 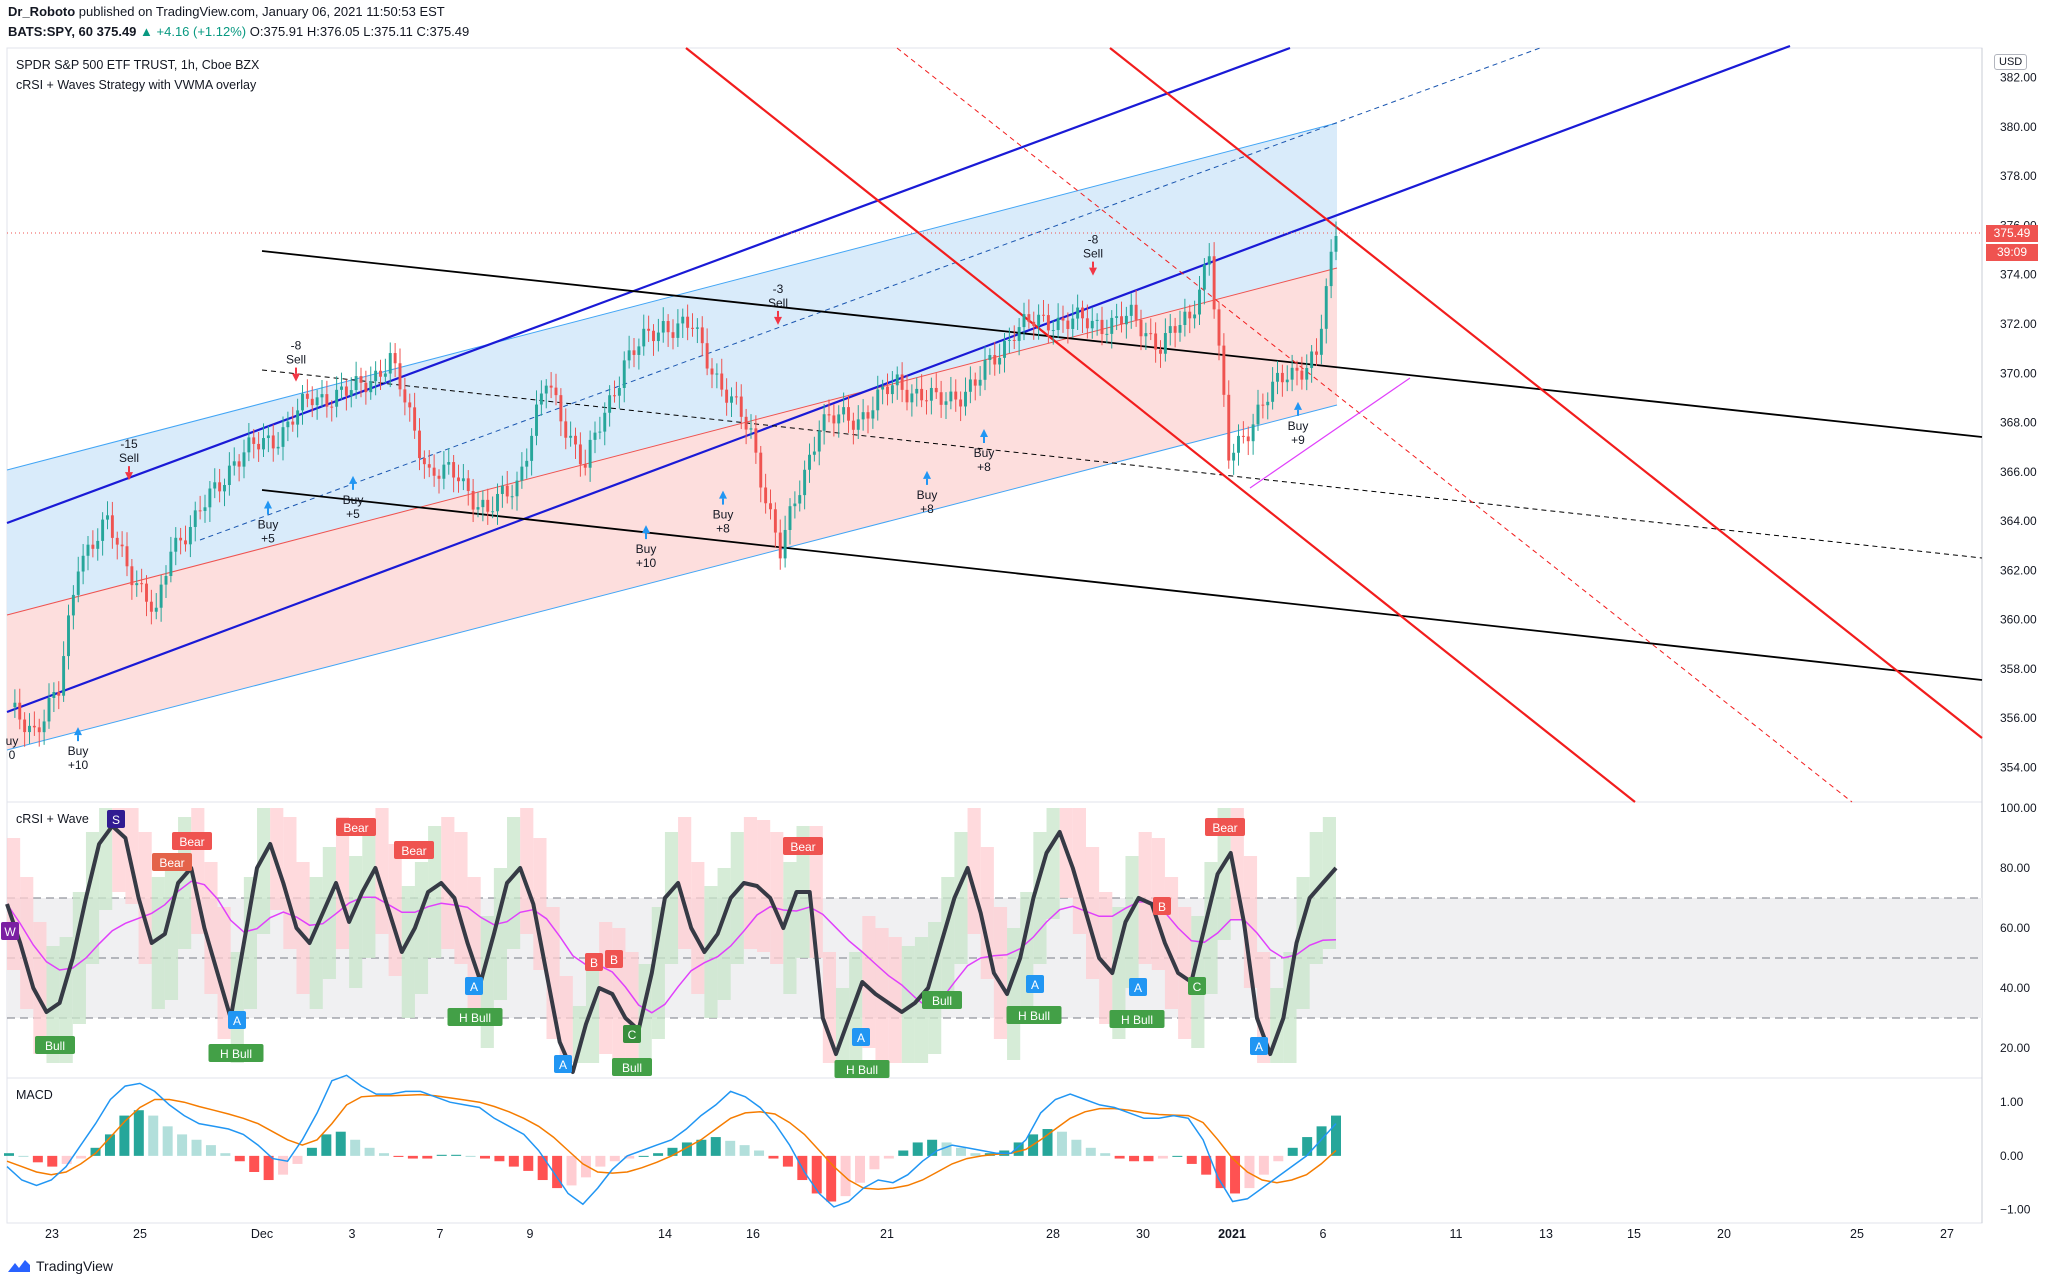 What do you see at coordinates (802, 847) in the screenshot?
I see `wave-label: Bear` at bounding box center [802, 847].